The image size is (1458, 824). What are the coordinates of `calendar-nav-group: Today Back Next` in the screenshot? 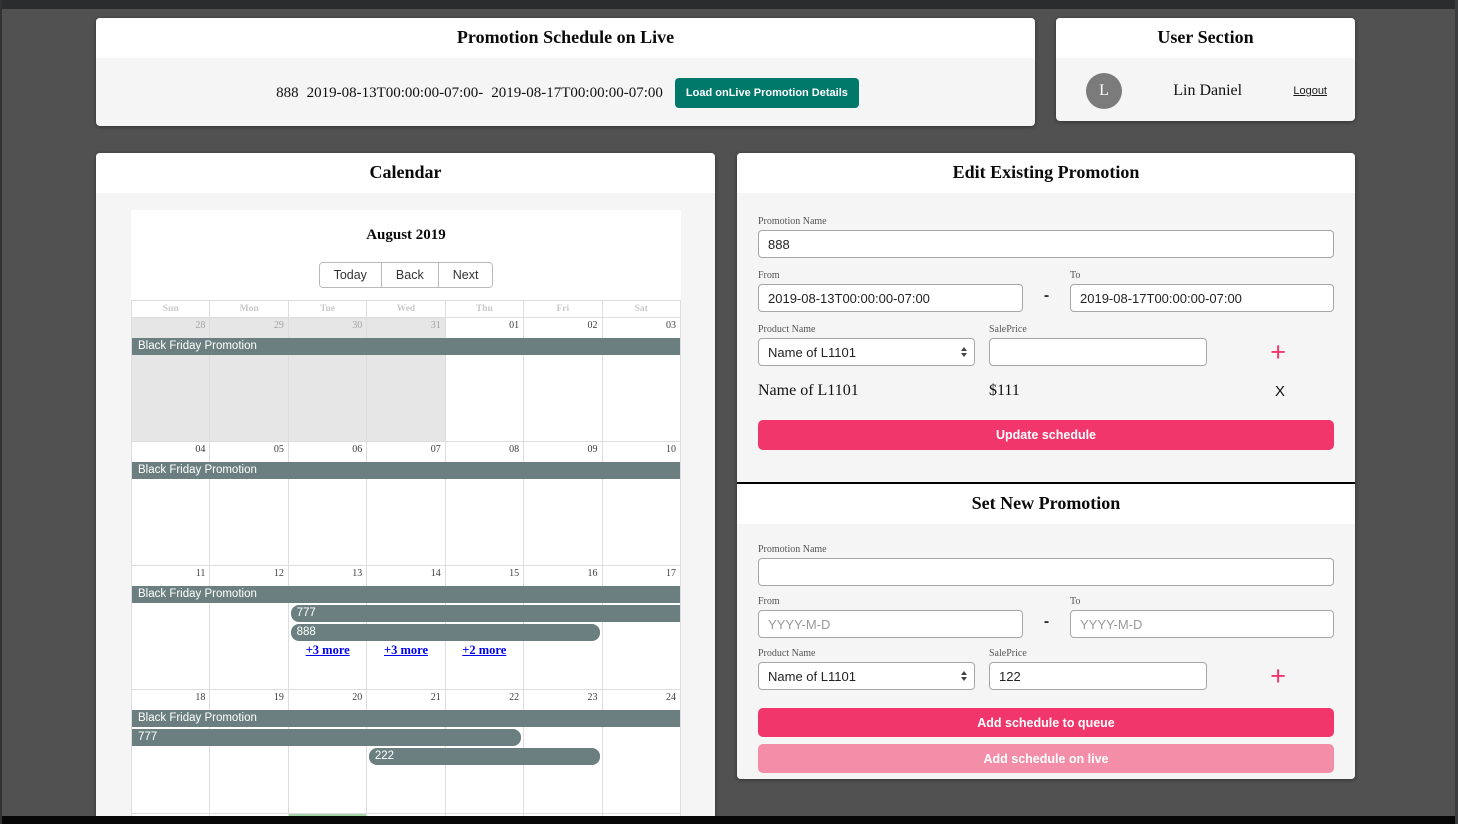 It's located at (406, 275).